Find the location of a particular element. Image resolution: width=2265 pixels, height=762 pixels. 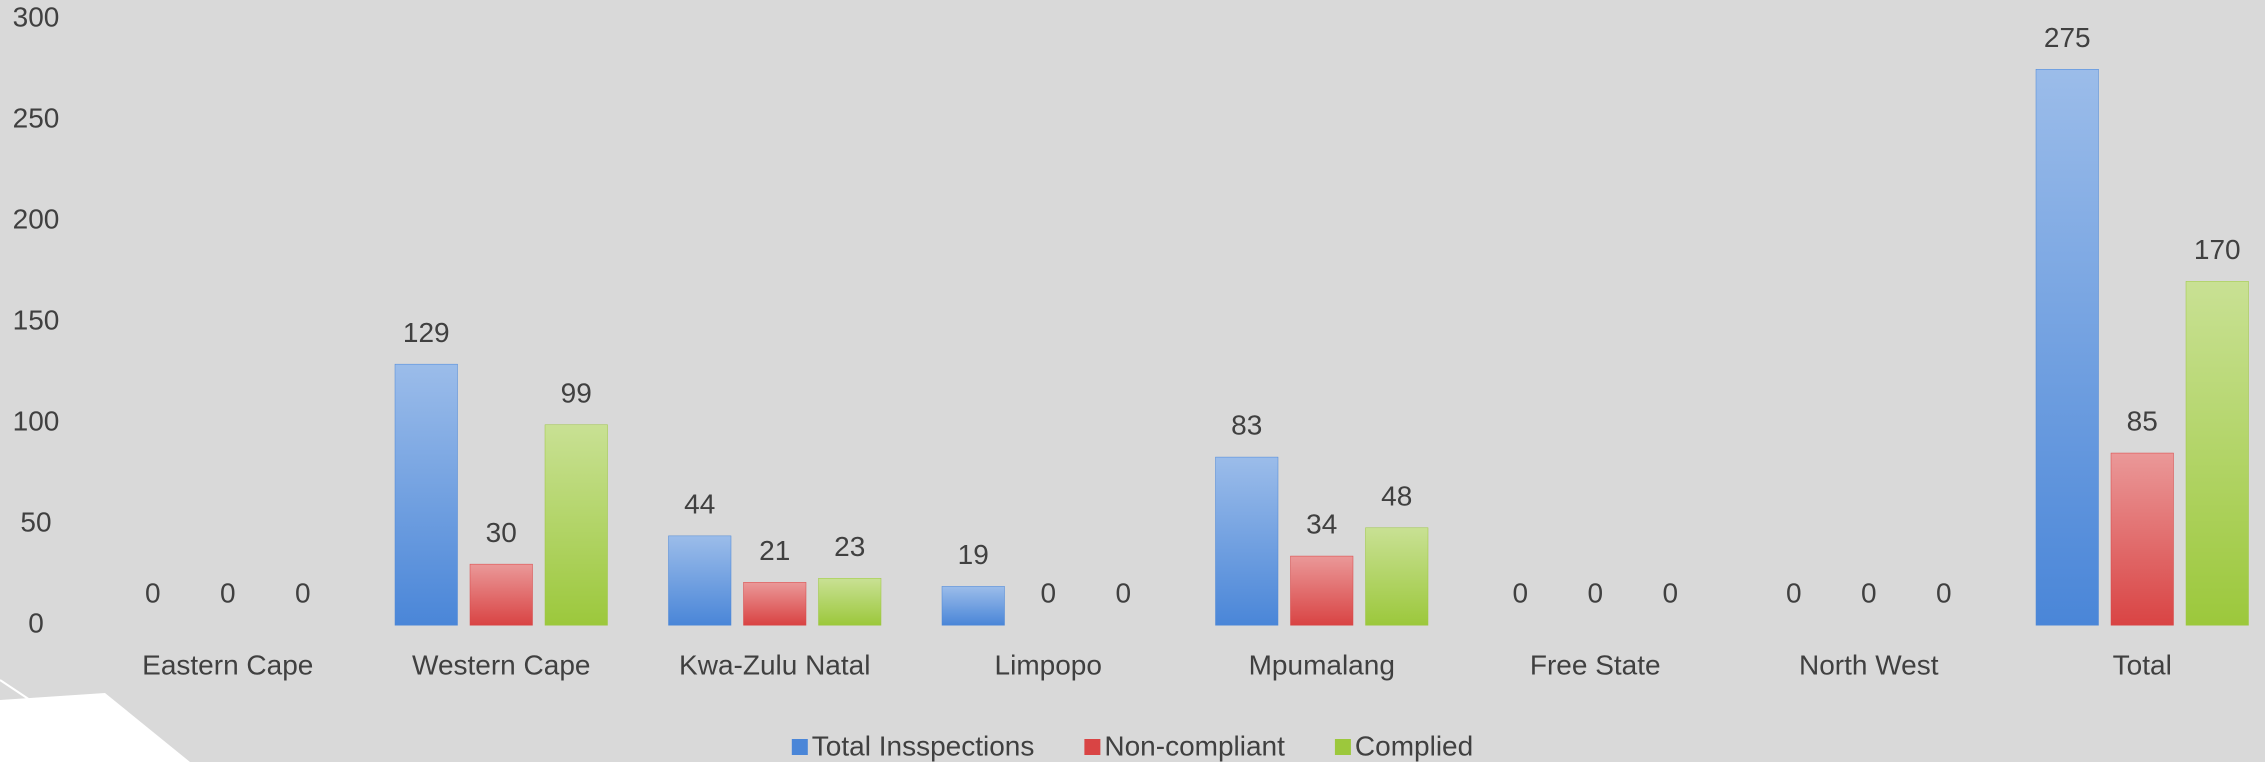

data-label: 19 is located at coordinates (973, 554).